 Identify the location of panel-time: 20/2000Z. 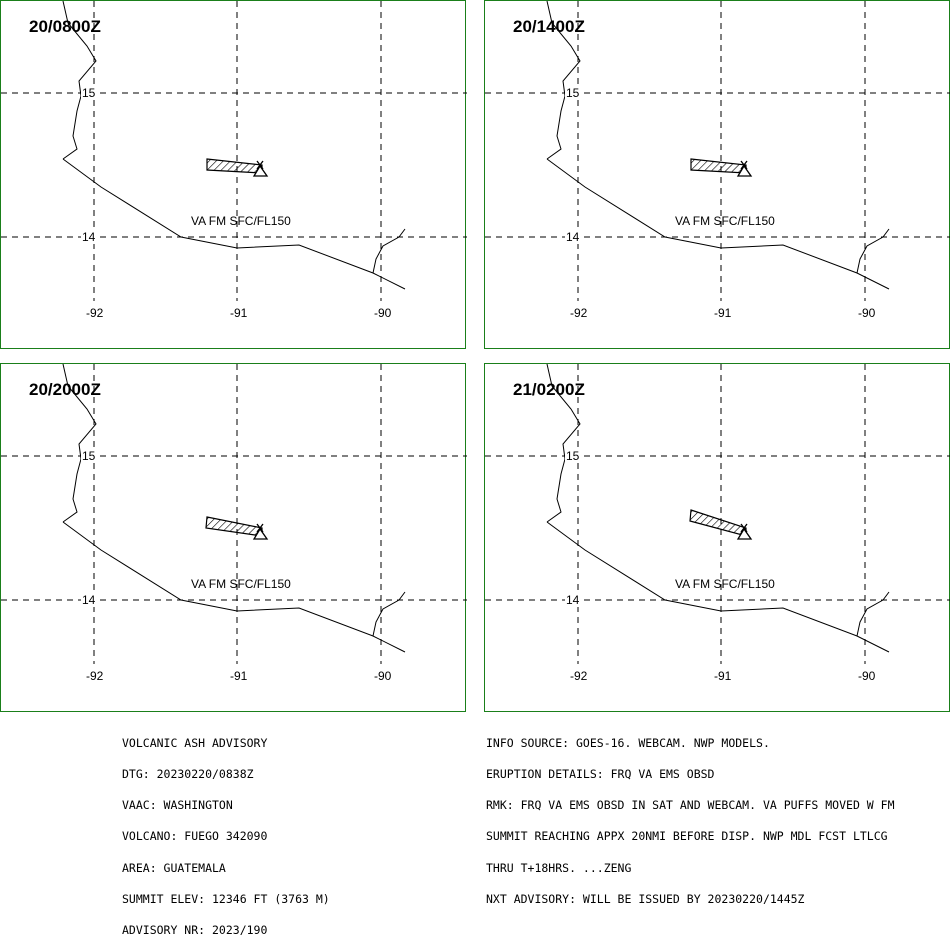
(65, 389).